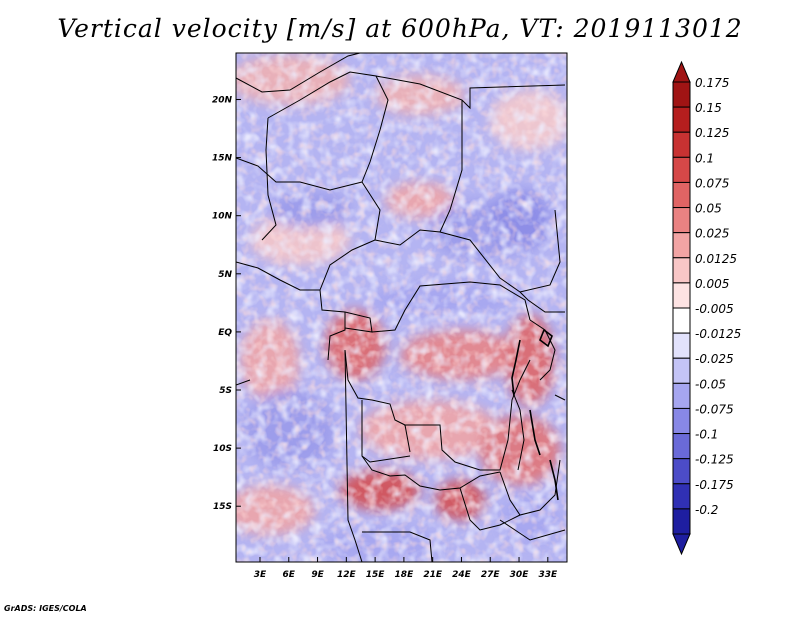 This screenshot has height=618, width=800. What do you see at coordinates (226, 303) in the screenshot?
I see `latitude-axis: 20N 15N 10N 5N EQ 5S 10S 15S` at bounding box center [226, 303].